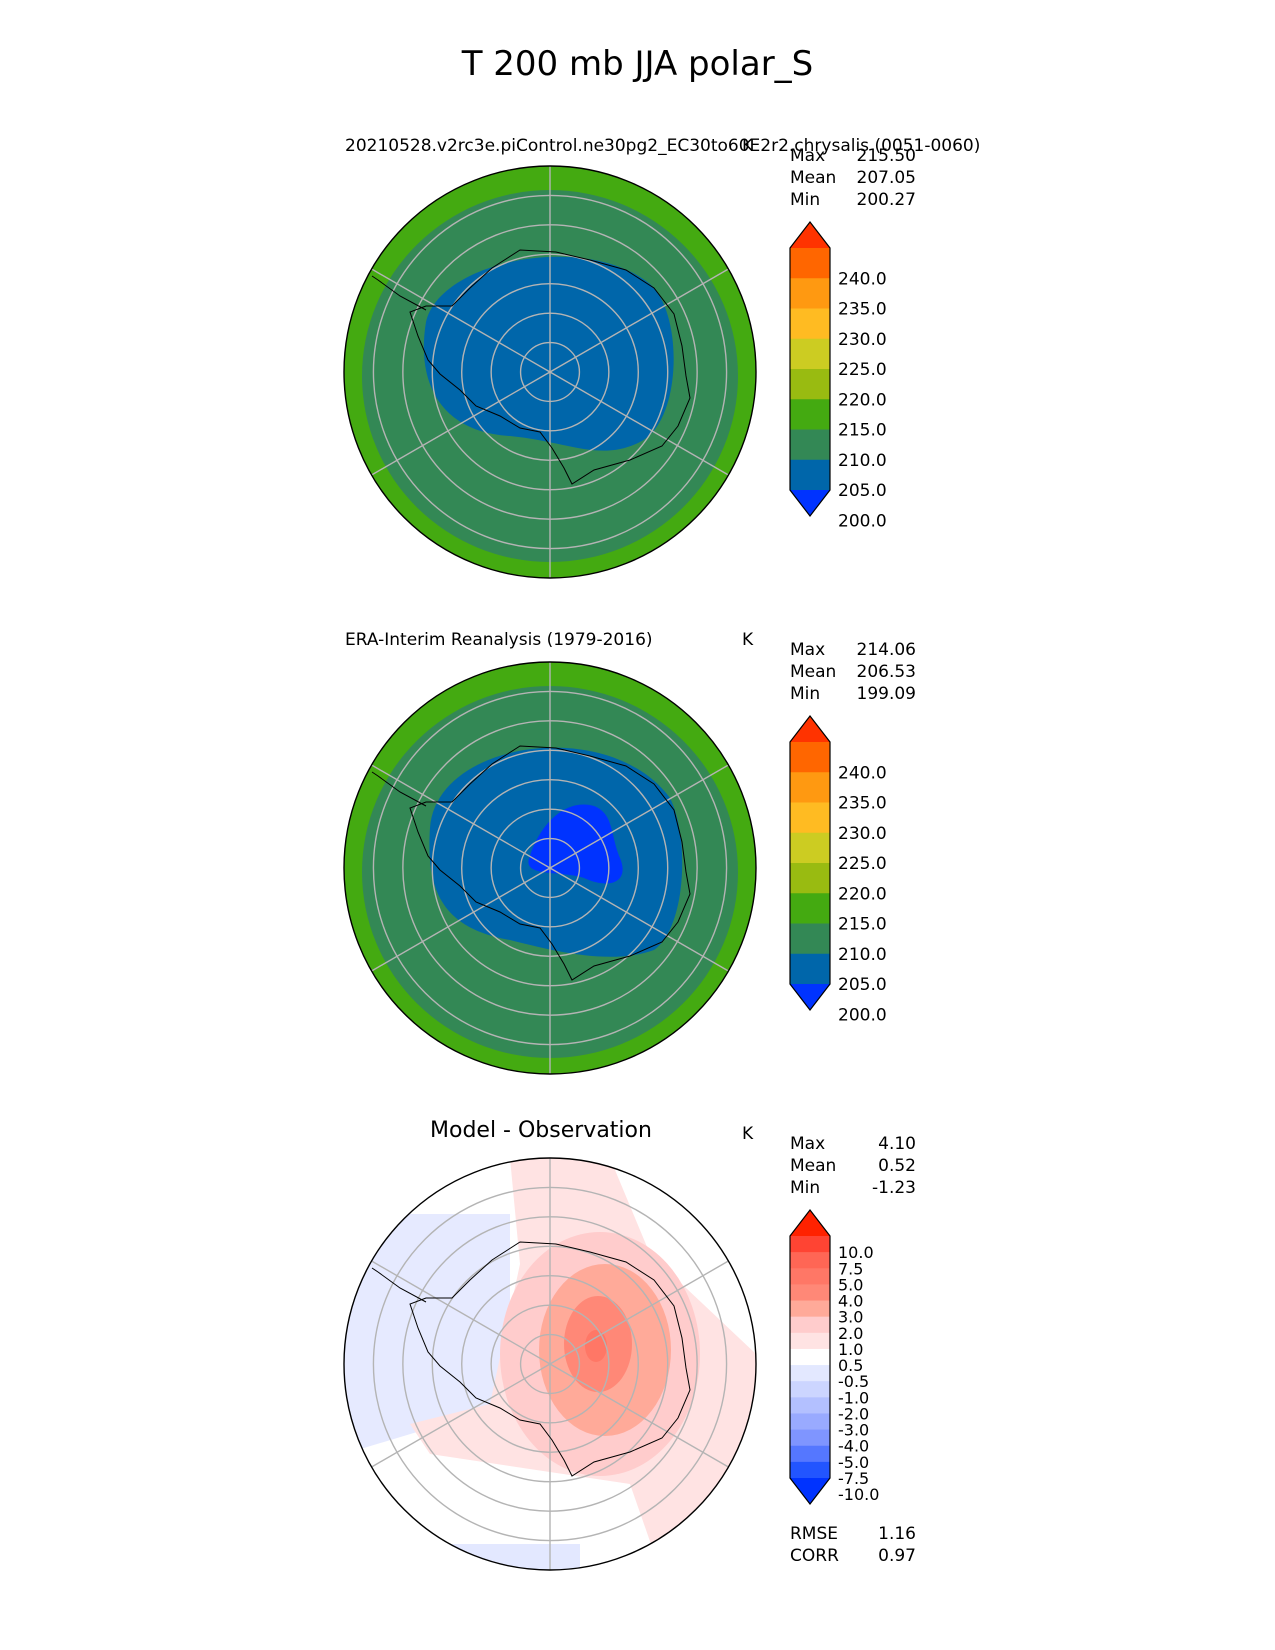 Image resolution: width=1275 pixels, height=1650 pixels. Describe the element at coordinates (897, 1534) in the screenshot. I see `panel3-rmse-value: 1.16` at that location.